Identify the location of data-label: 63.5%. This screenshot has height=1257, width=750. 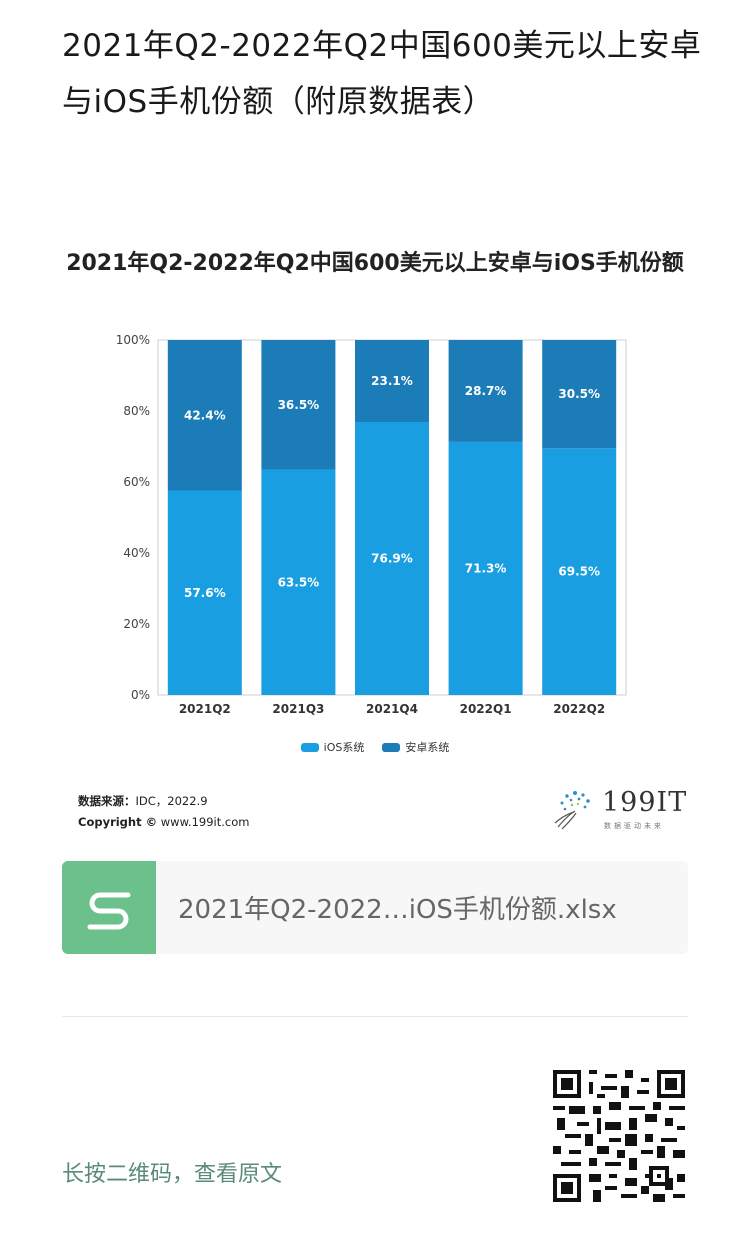
(299, 582).